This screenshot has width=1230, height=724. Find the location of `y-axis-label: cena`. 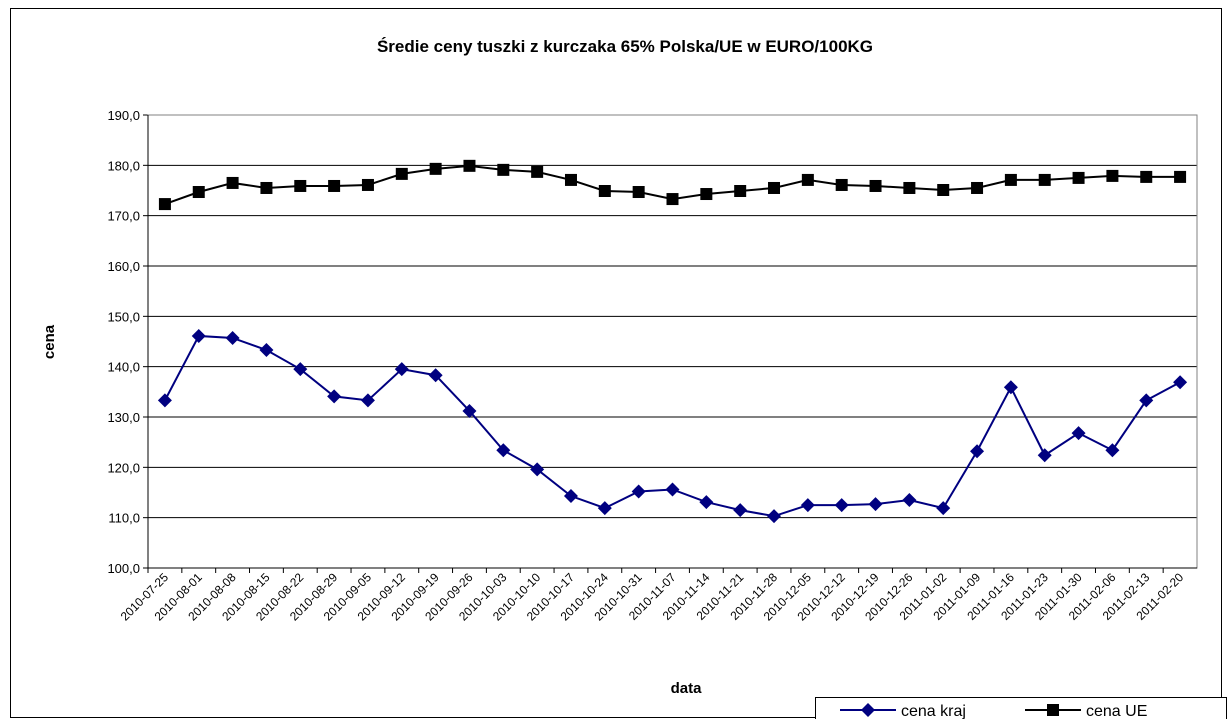

y-axis-label: cena is located at coordinates (49, 341).